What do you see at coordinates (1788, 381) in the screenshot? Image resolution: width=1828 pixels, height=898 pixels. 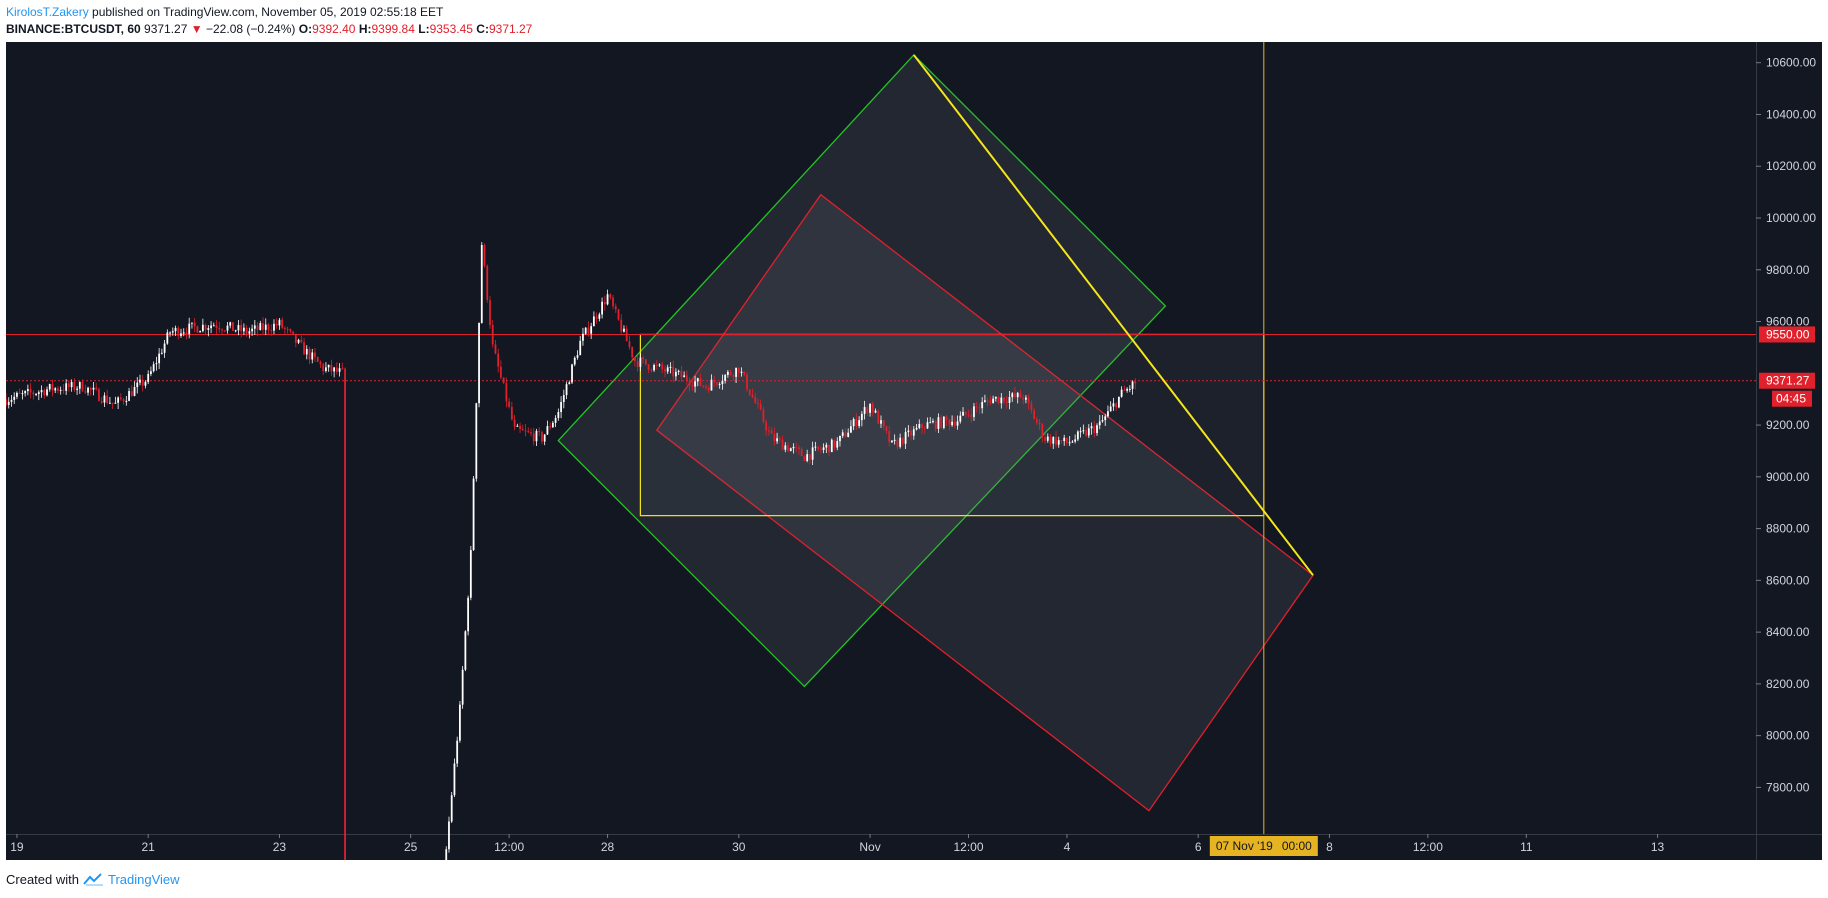 I see `last-price-label: 9371.27` at bounding box center [1788, 381].